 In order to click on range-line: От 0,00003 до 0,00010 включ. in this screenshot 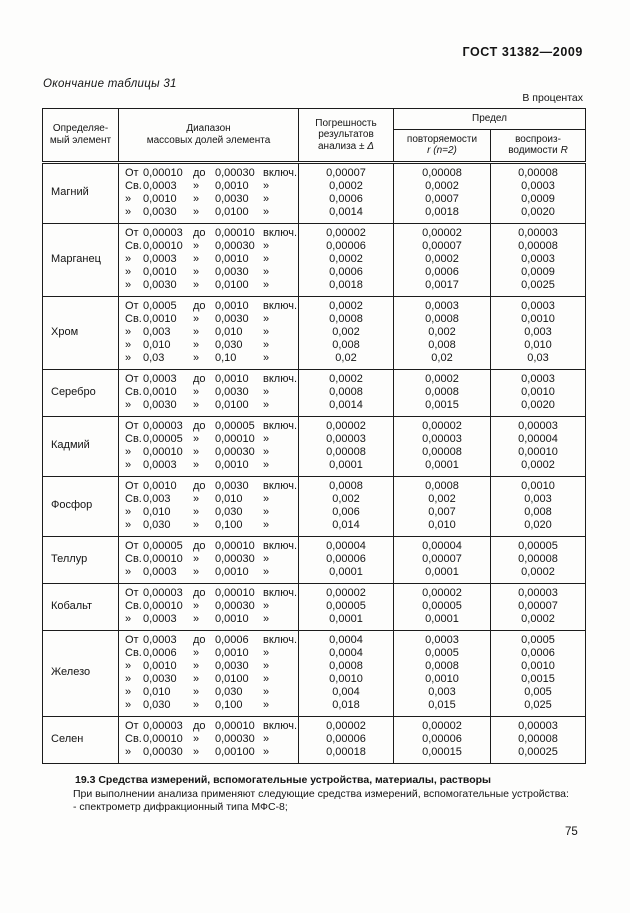, I will do `click(208, 726)`.